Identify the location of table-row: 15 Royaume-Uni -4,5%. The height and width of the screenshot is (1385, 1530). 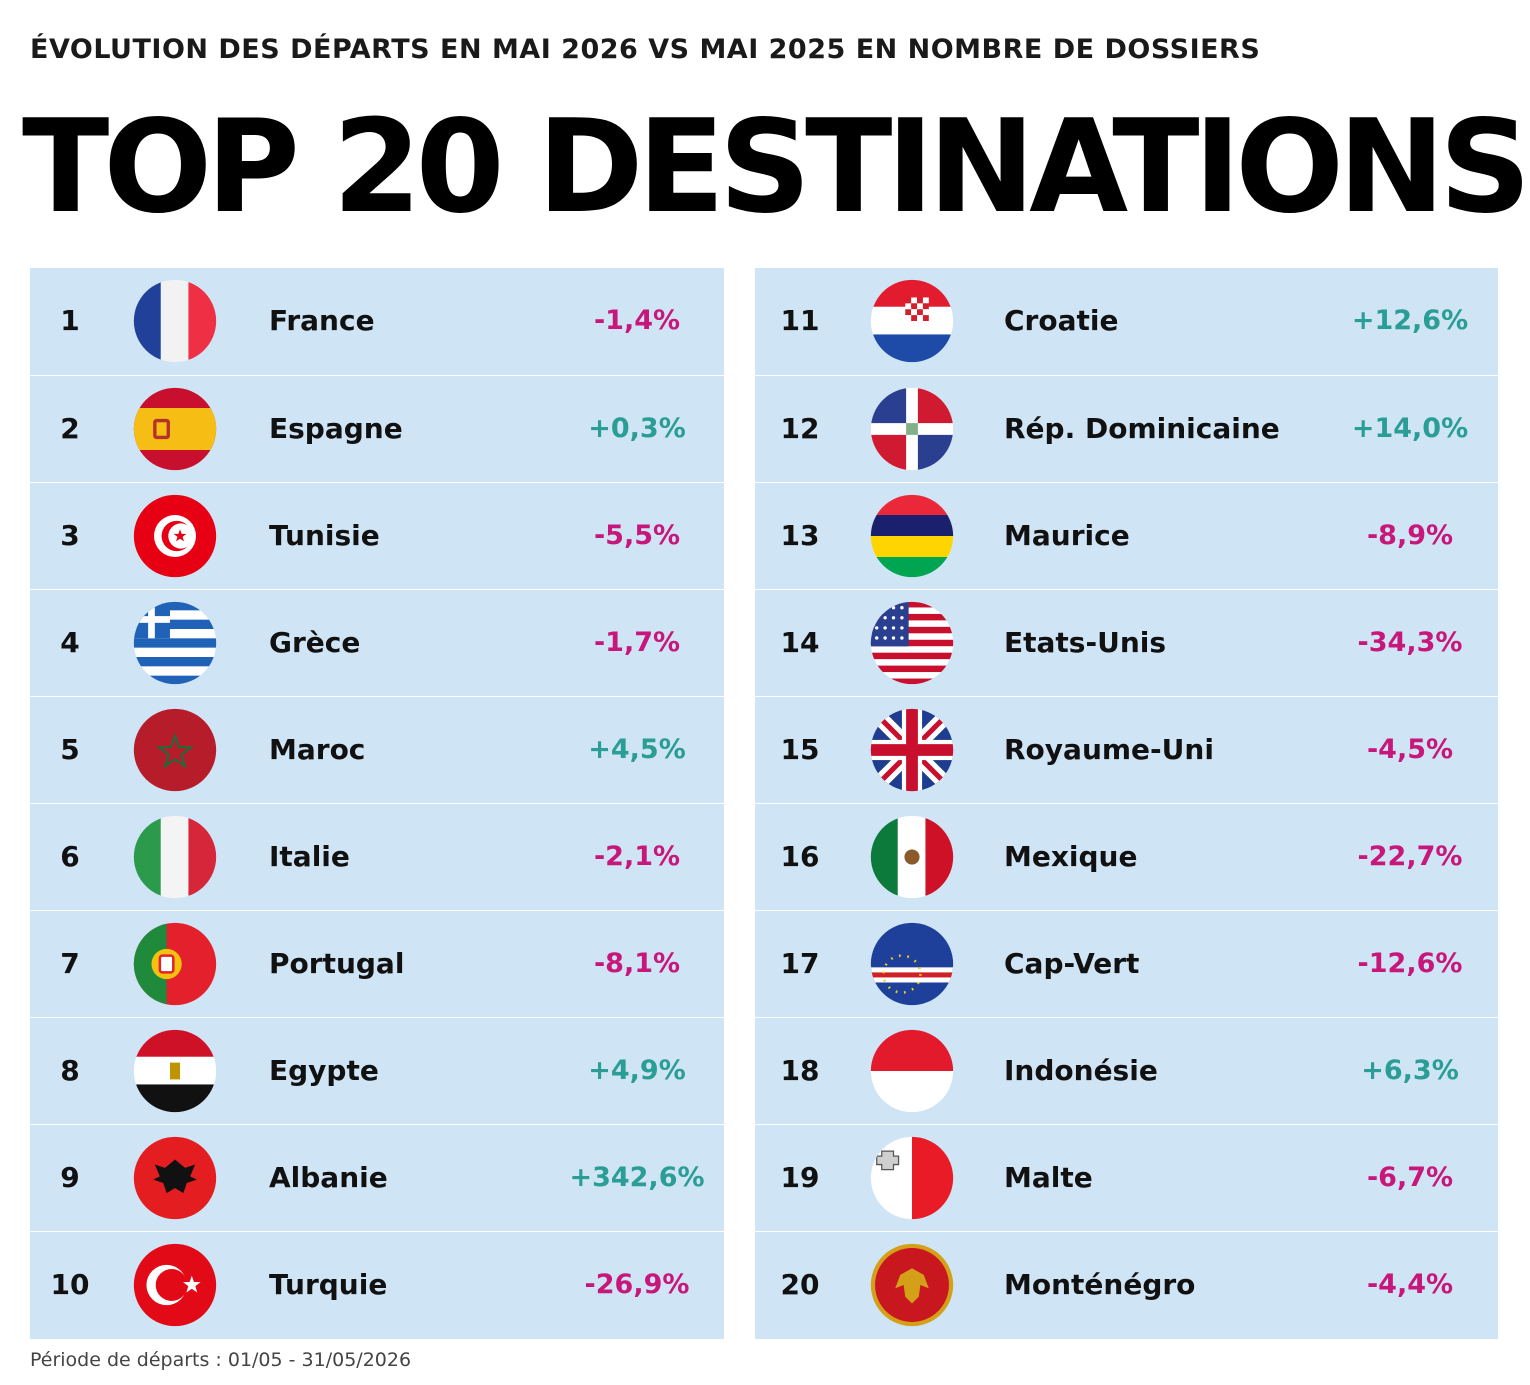
(1126, 749).